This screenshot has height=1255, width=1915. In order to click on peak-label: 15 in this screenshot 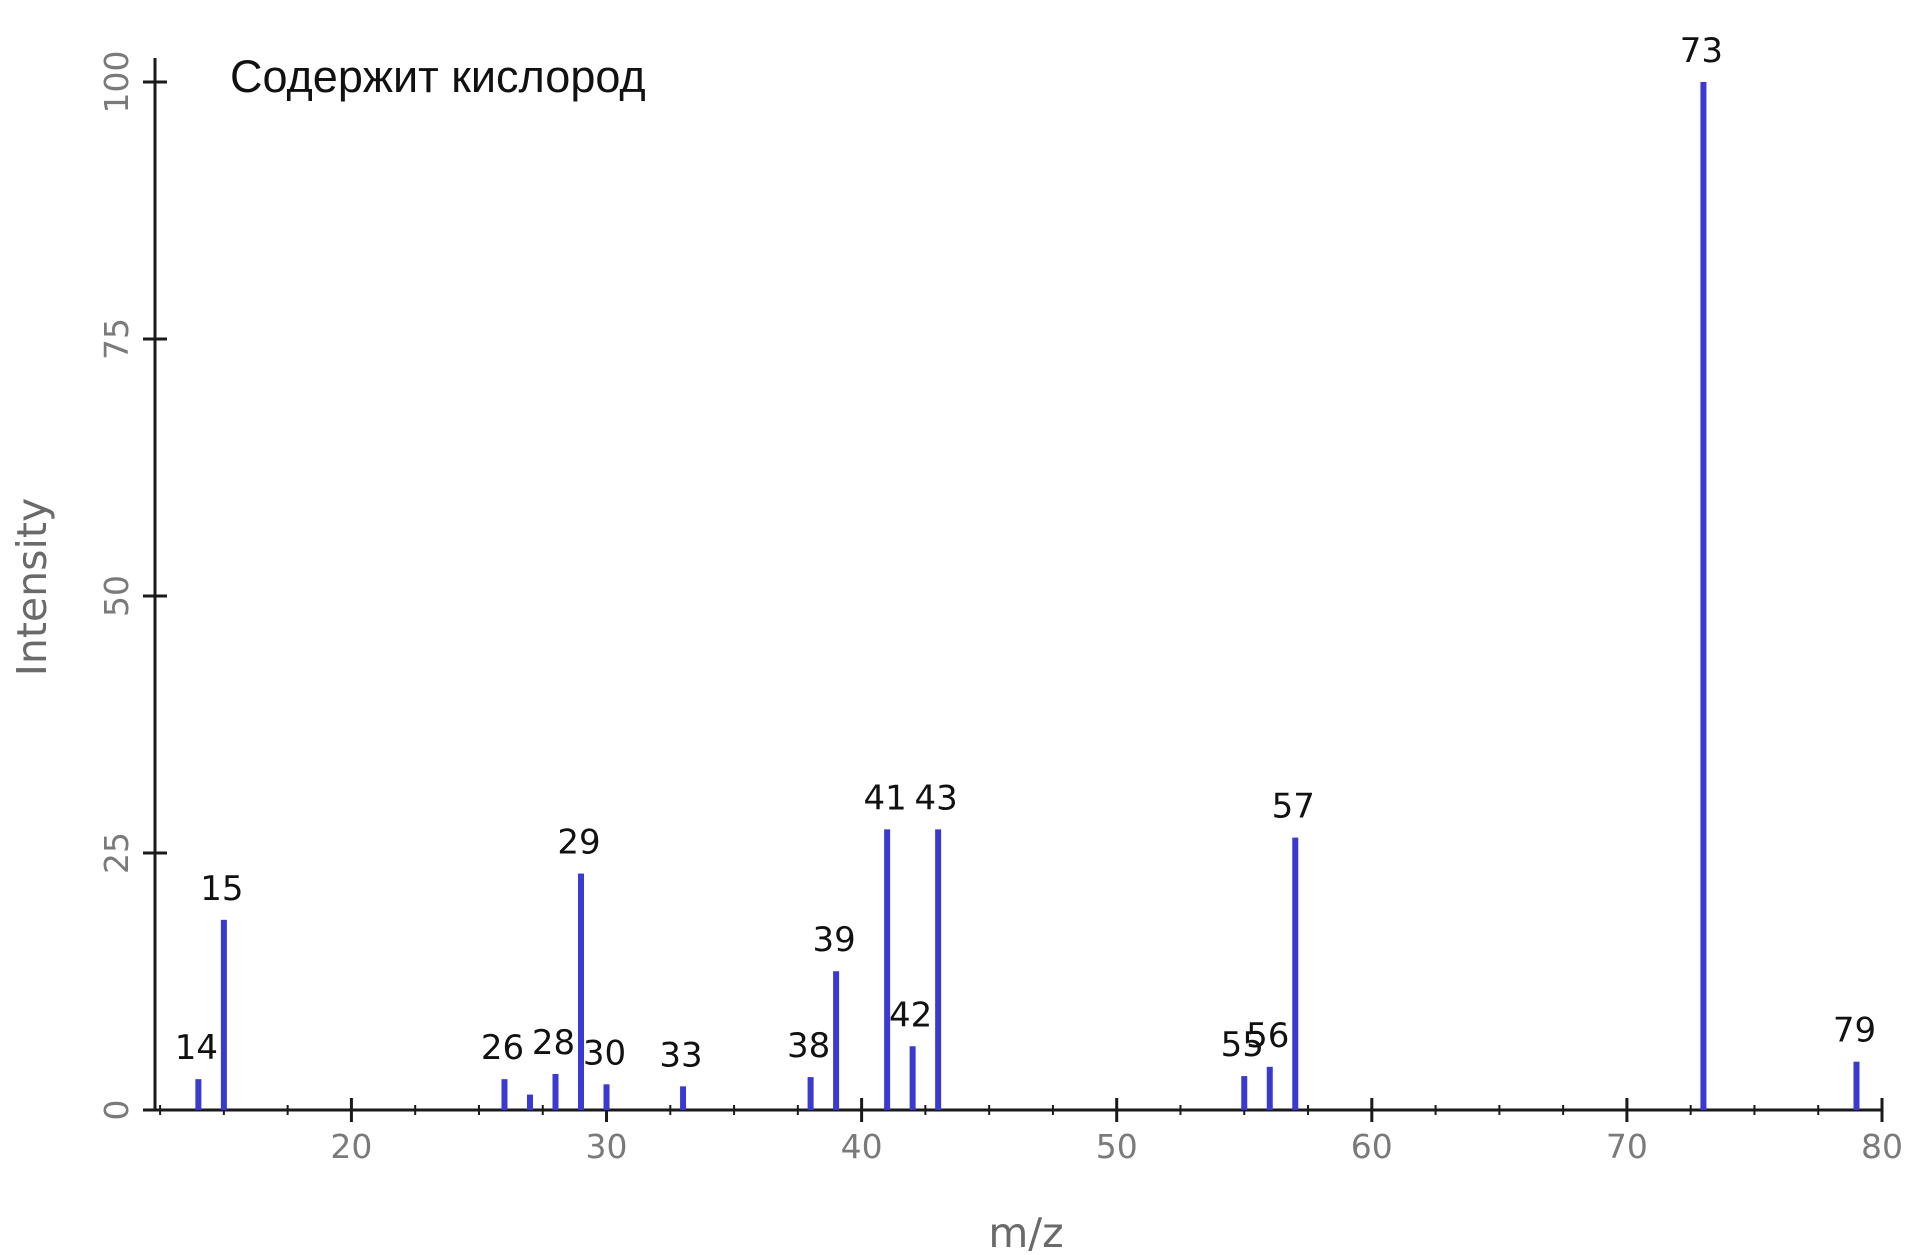, I will do `click(221, 889)`.